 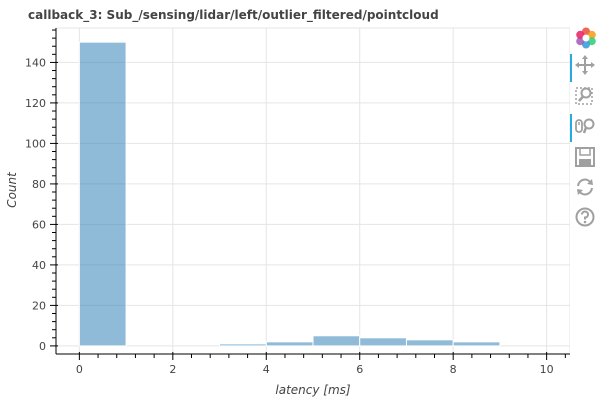 I want to click on help-icon, so click(x=585, y=217).